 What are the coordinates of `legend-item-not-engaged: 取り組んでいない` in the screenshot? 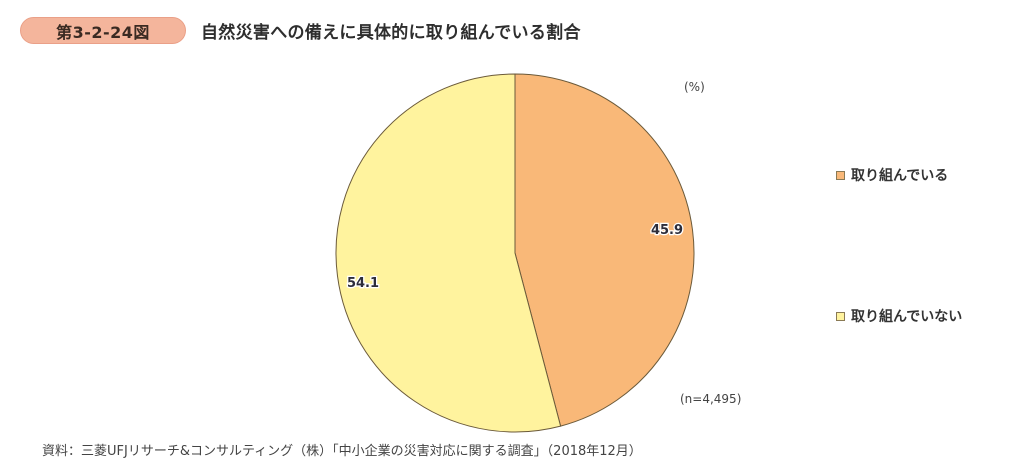 It's located at (899, 316).